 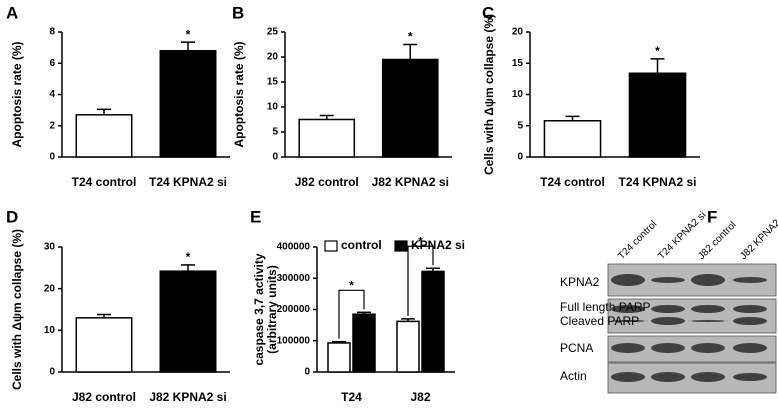 What do you see at coordinates (420, 397) in the screenshot?
I see `x-tick-label: J82` at bounding box center [420, 397].